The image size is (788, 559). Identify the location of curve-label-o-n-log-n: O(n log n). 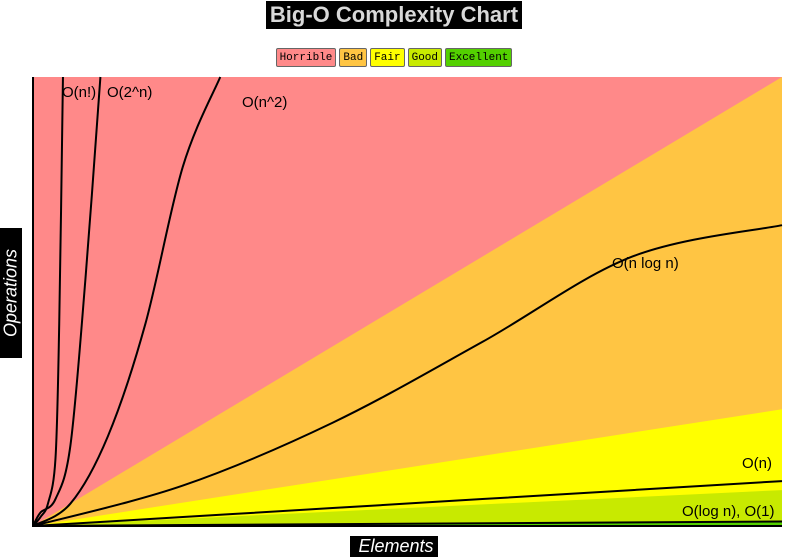
(645, 263).